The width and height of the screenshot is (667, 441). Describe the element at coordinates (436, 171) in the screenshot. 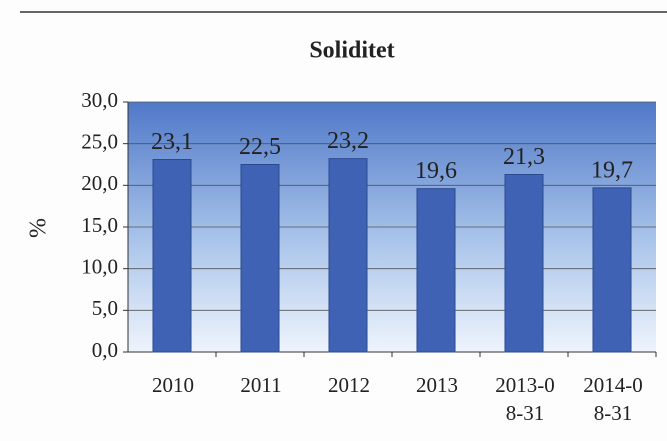

I see `value-label: 19,6` at that location.